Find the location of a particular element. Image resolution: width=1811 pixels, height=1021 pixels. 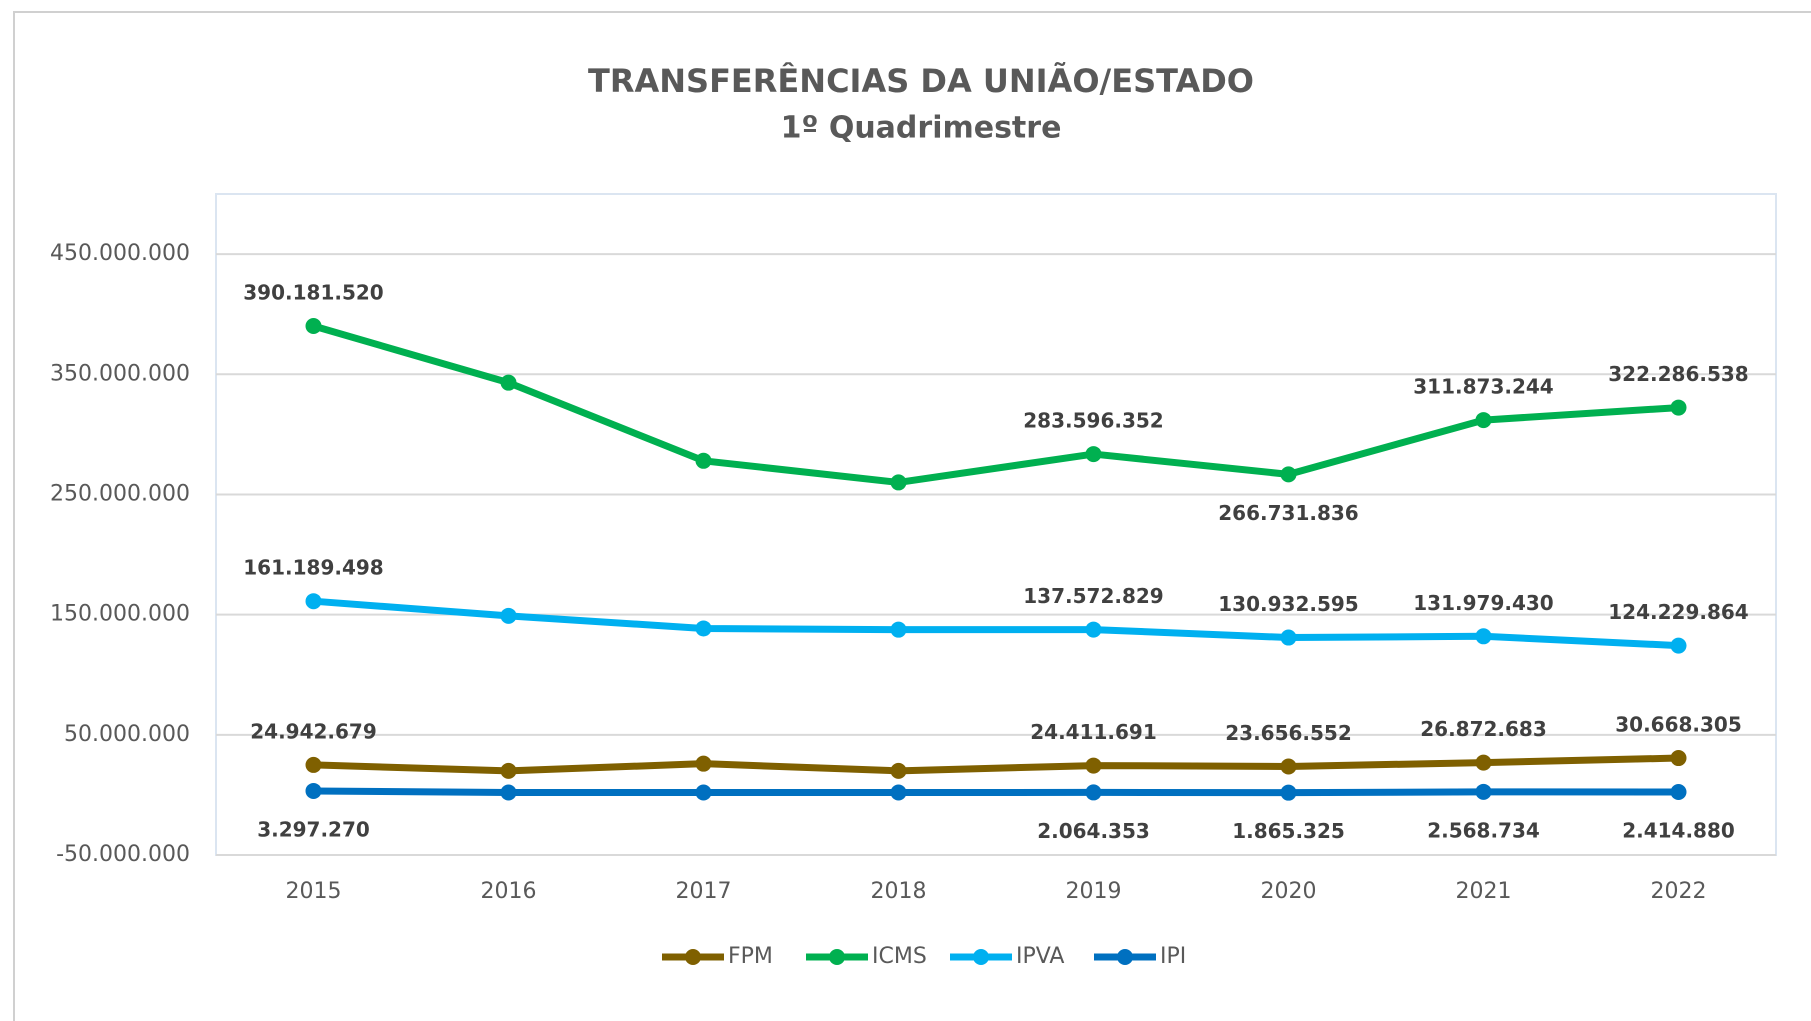

x-tick-label: 2016 is located at coordinates (509, 891).